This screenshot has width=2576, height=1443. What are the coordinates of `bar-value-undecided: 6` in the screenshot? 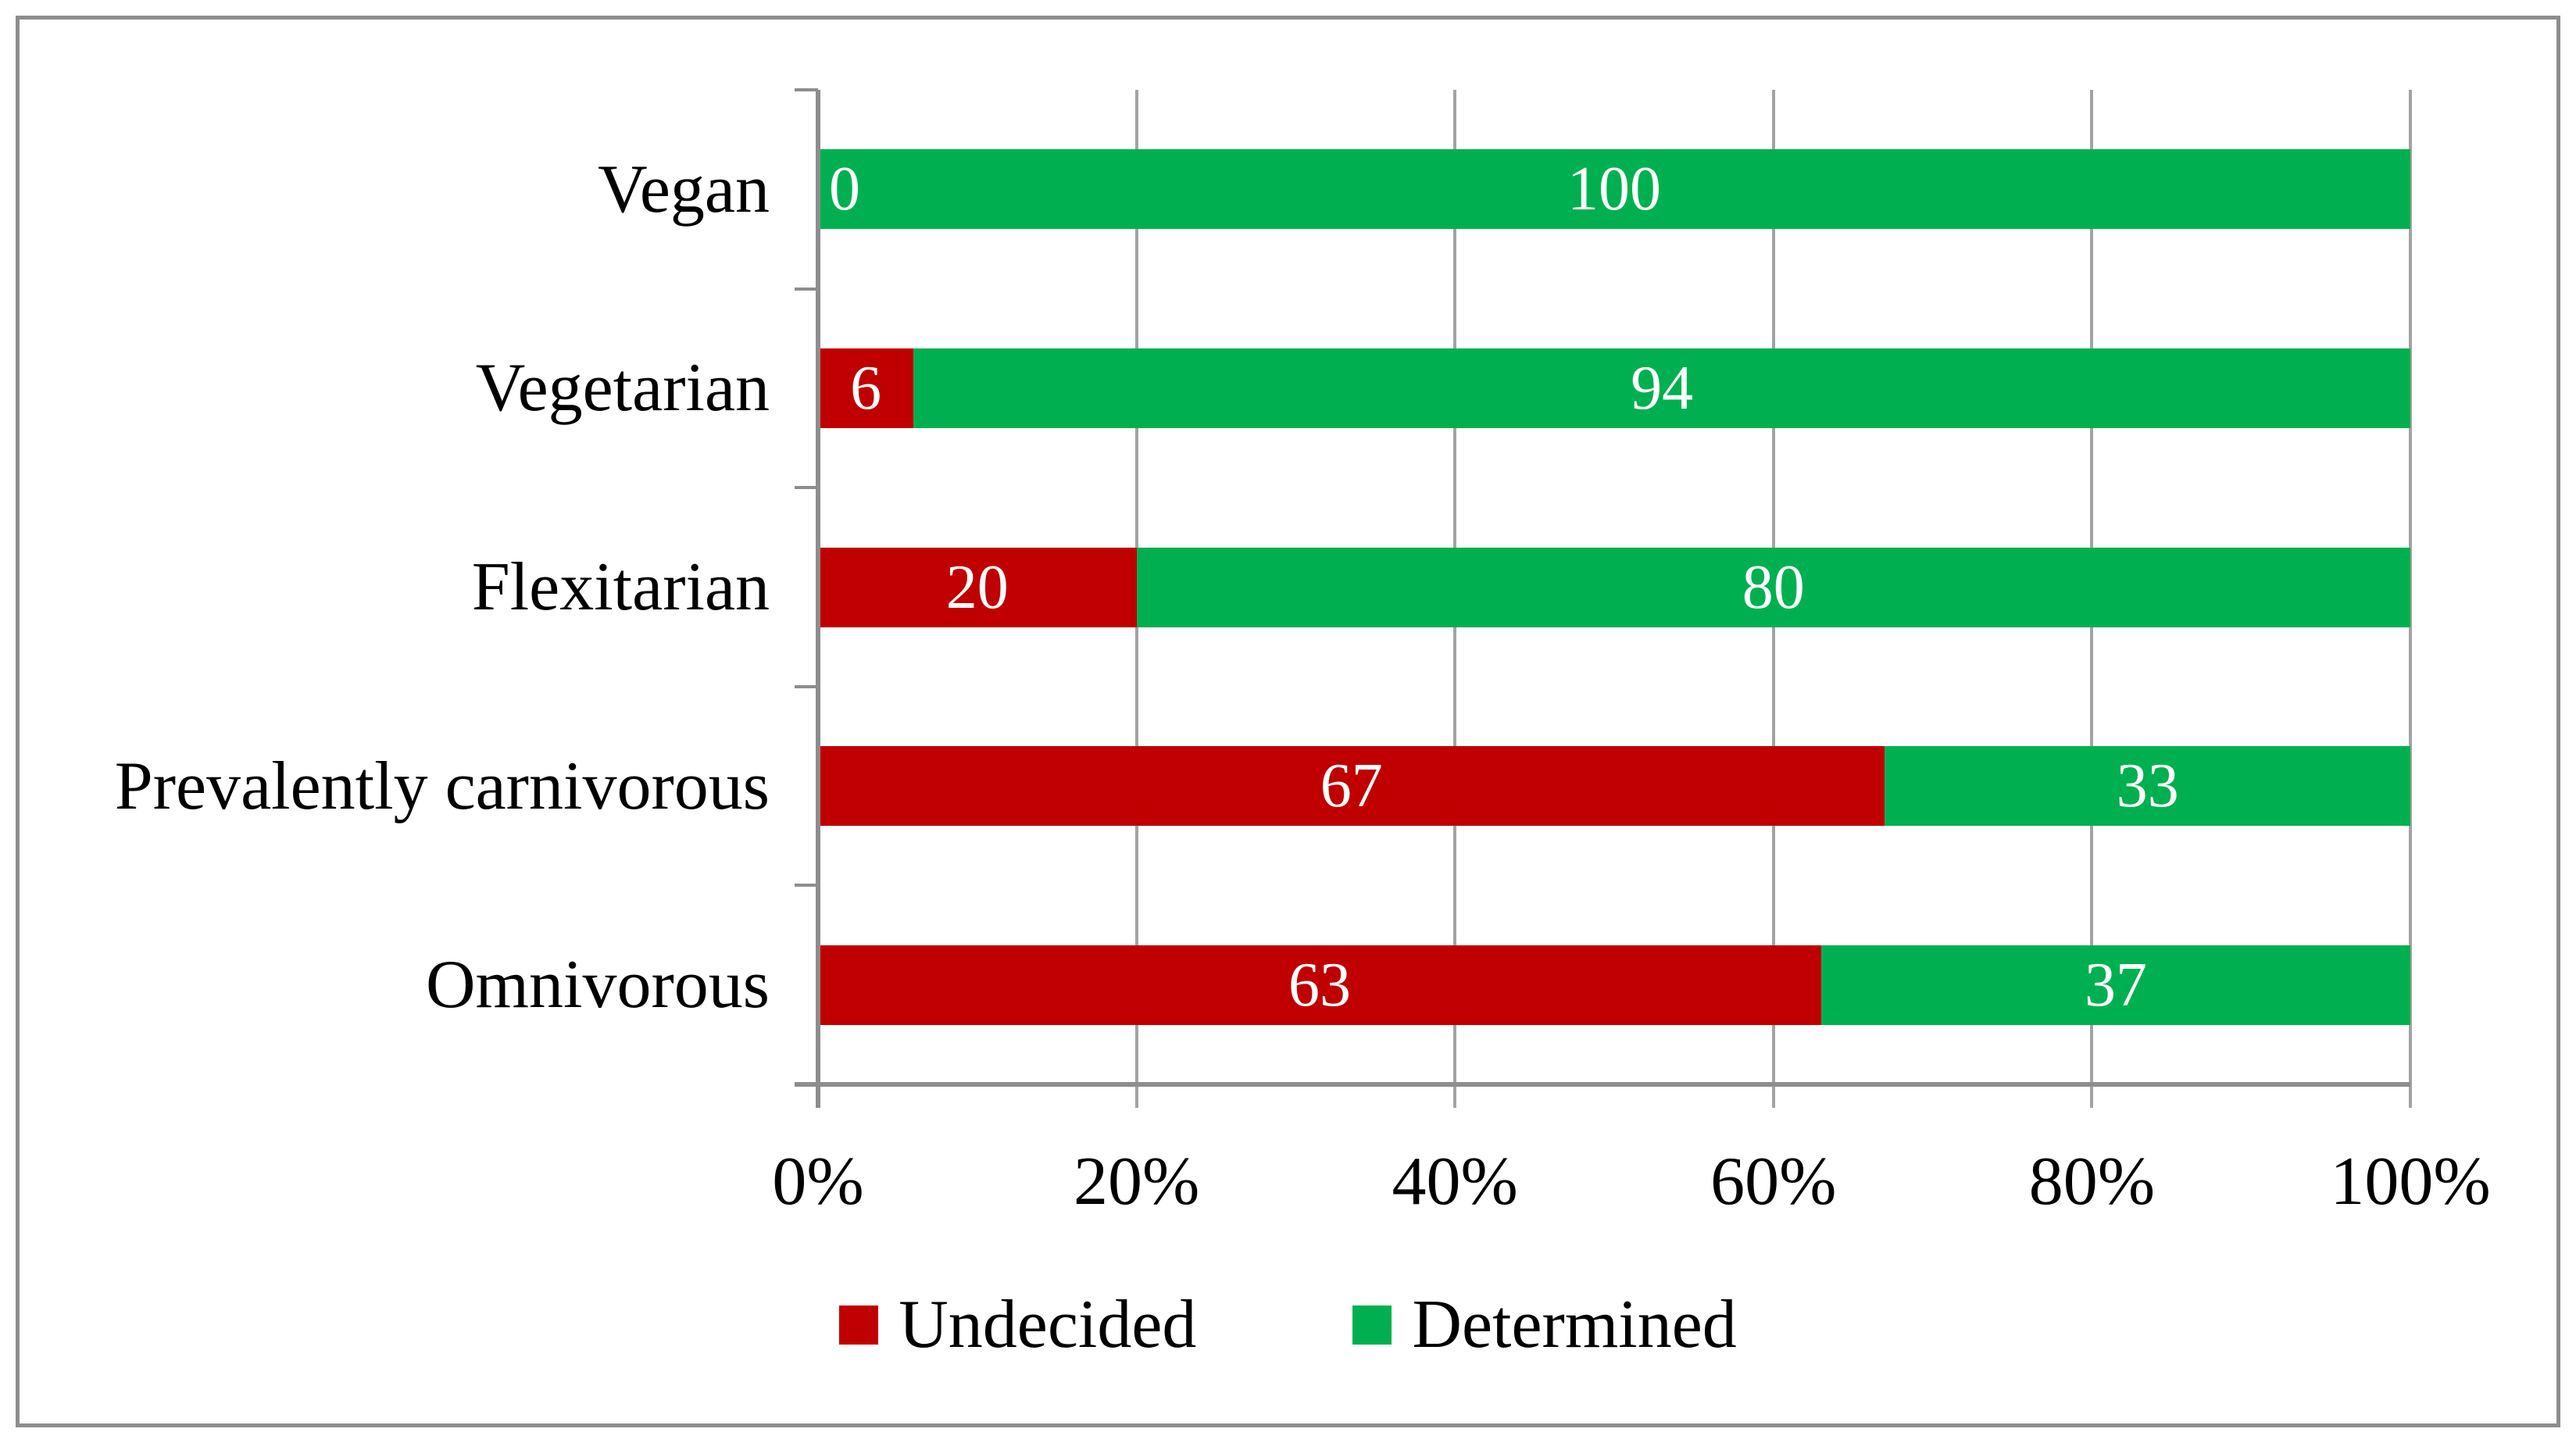 It's located at (866, 388).